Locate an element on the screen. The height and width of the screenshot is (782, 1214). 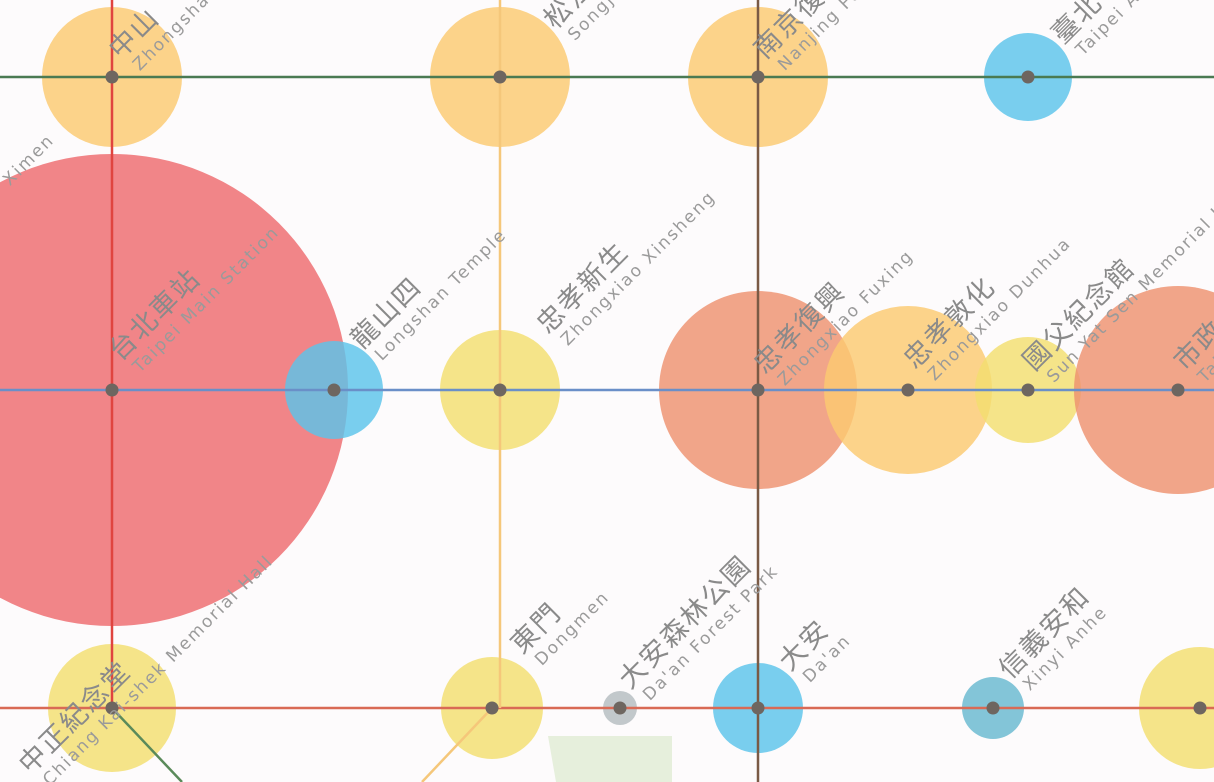
station-dot-longshan-temple is located at coordinates (334, 390).